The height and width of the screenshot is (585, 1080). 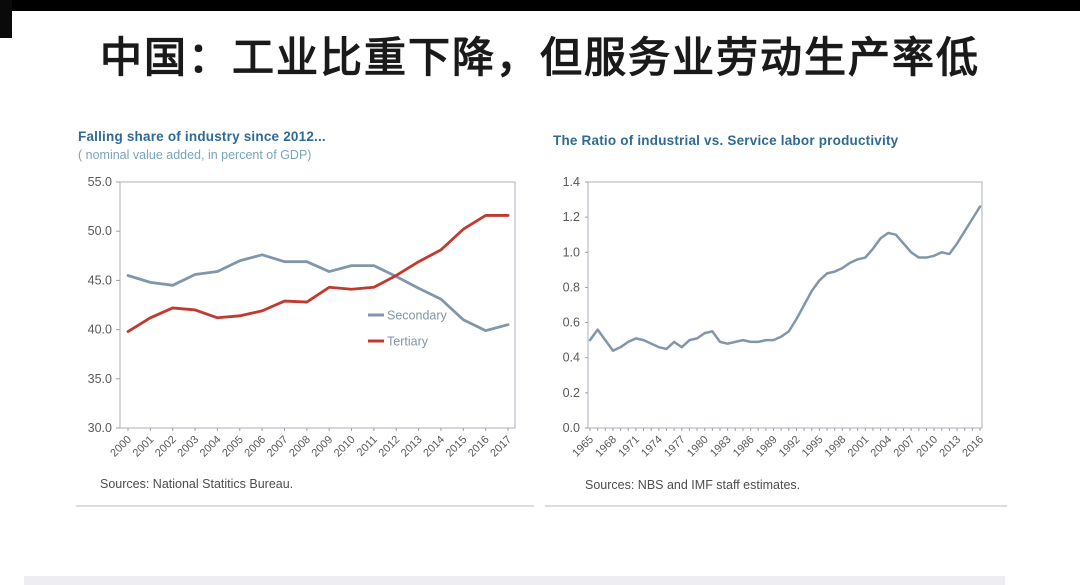 What do you see at coordinates (571, 182) in the screenshot?
I see `svg-text: 1.4` at bounding box center [571, 182].